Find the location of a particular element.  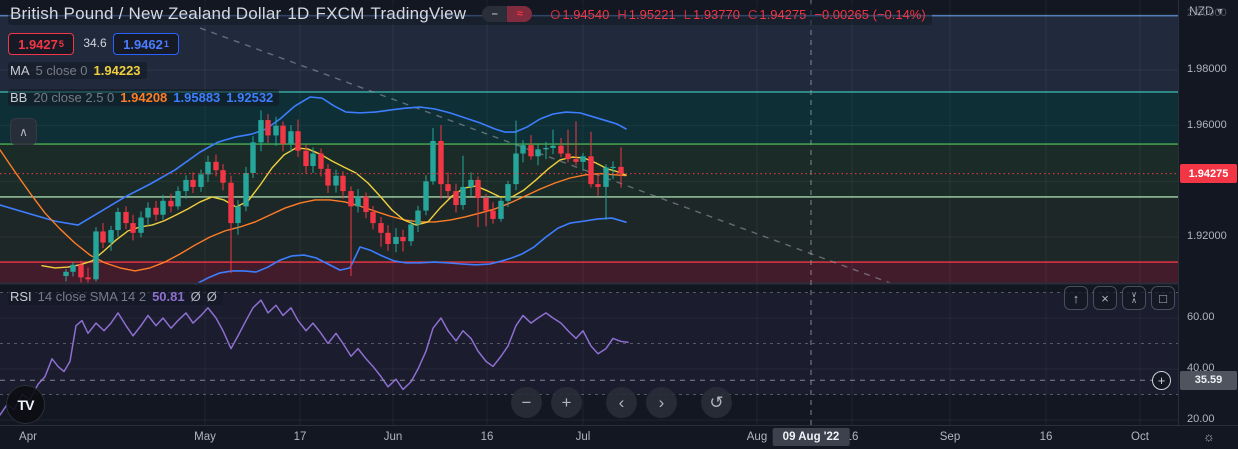

chevron-right-icon: › is located at coordinates (661, 402).